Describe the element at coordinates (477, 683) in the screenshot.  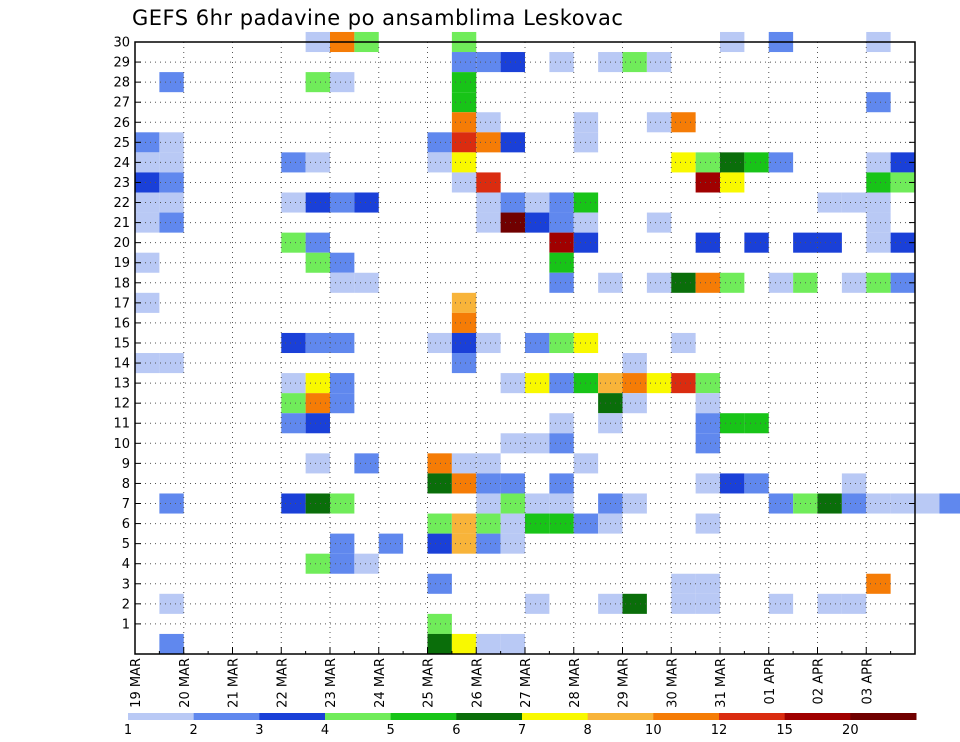
I see `x-tick-label: 26 MAR` at that location.